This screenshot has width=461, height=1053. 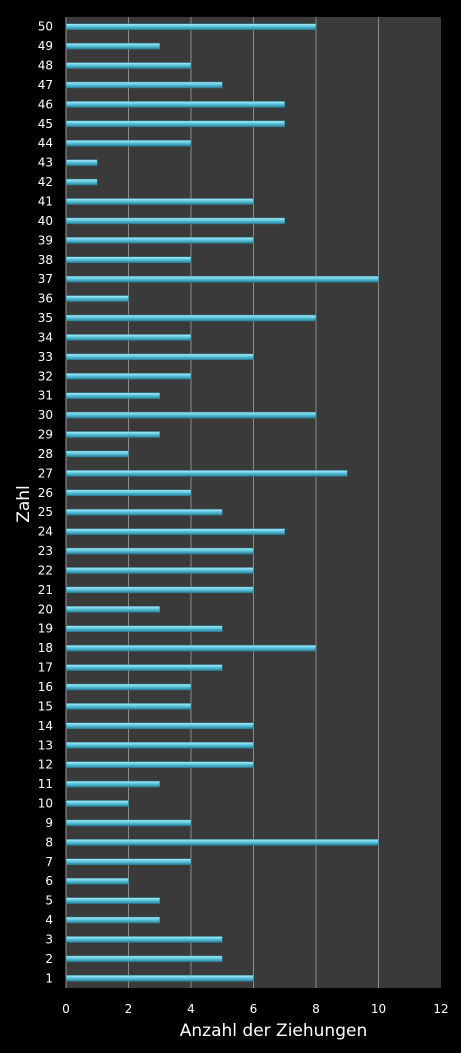 I want to click on y-tick-label: 29, so click(x=45, y=435).